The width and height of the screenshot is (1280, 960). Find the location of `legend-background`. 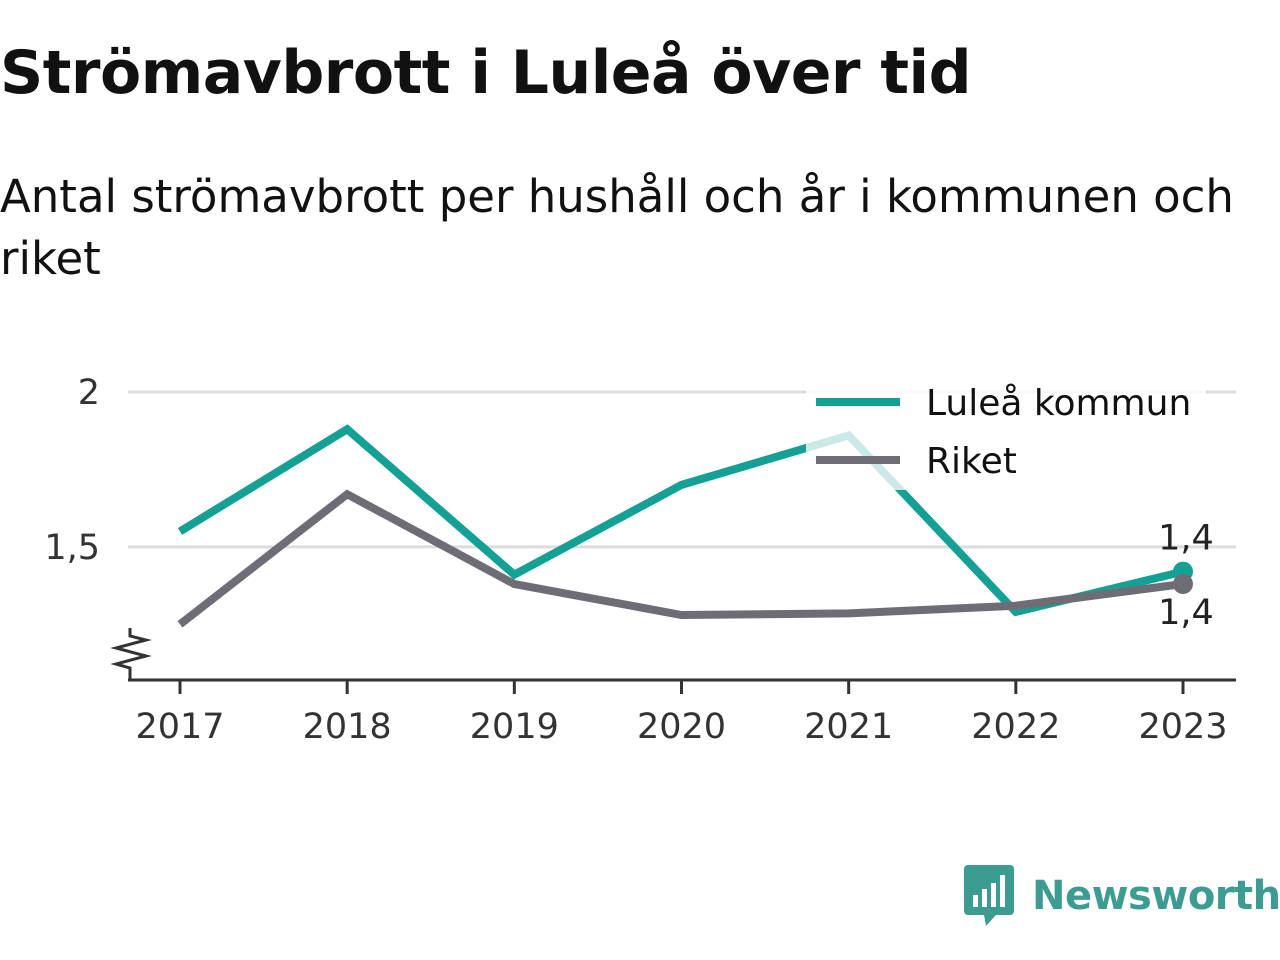

legend-background is located at coordinates (1006, 434).